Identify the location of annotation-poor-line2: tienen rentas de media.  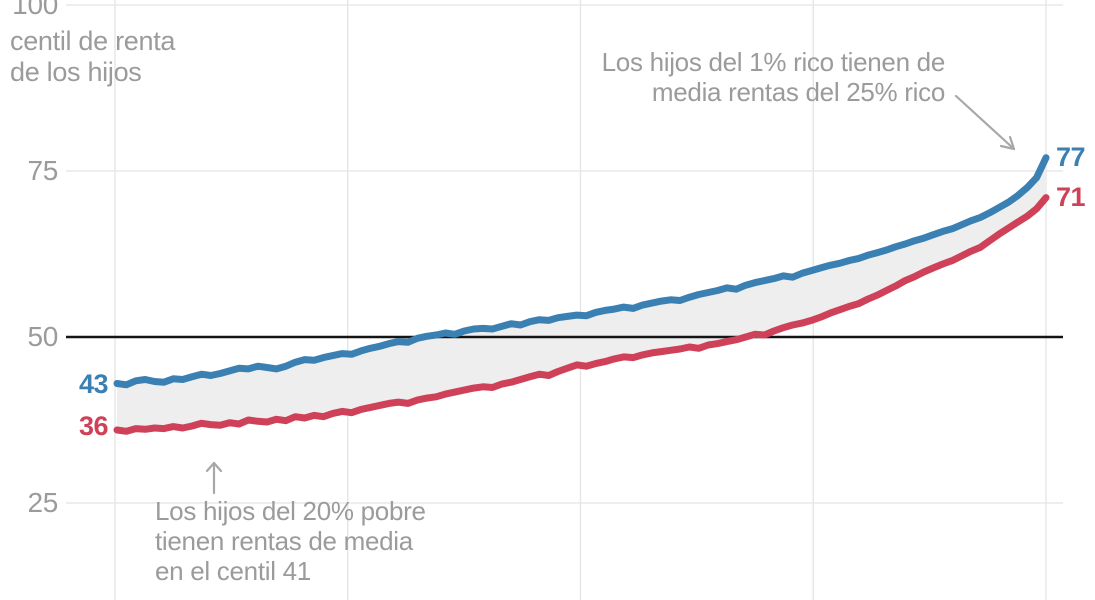
(284, 541).